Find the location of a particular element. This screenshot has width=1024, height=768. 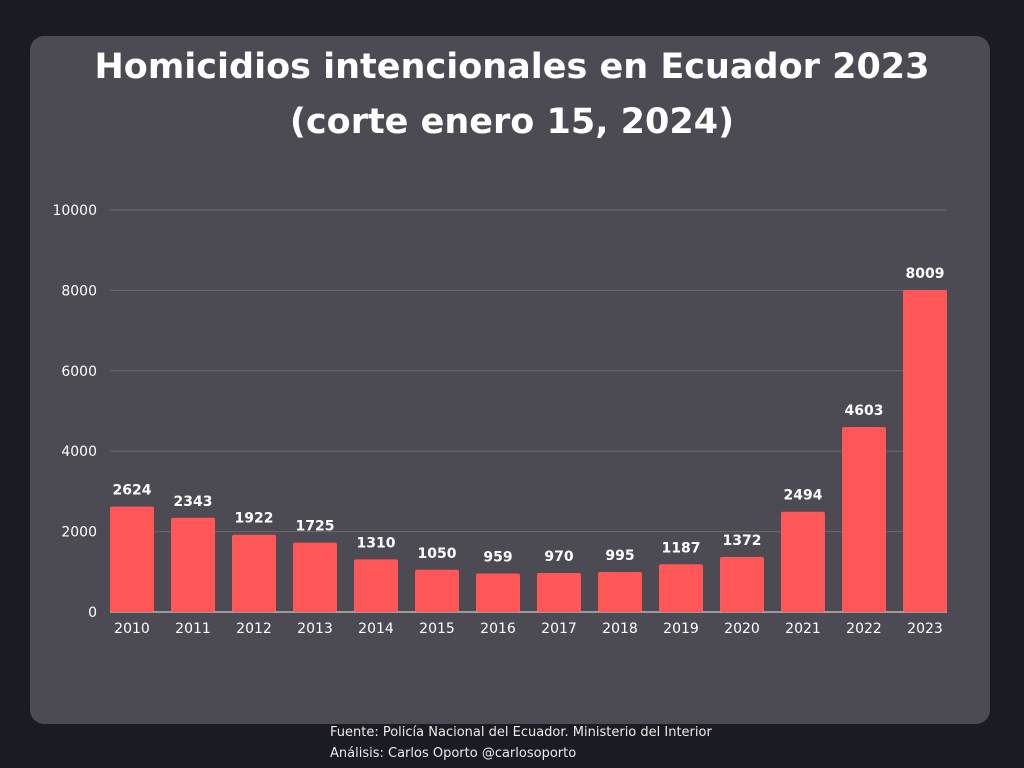

y-tick-label: 0 is located at coordinates (92, 613).